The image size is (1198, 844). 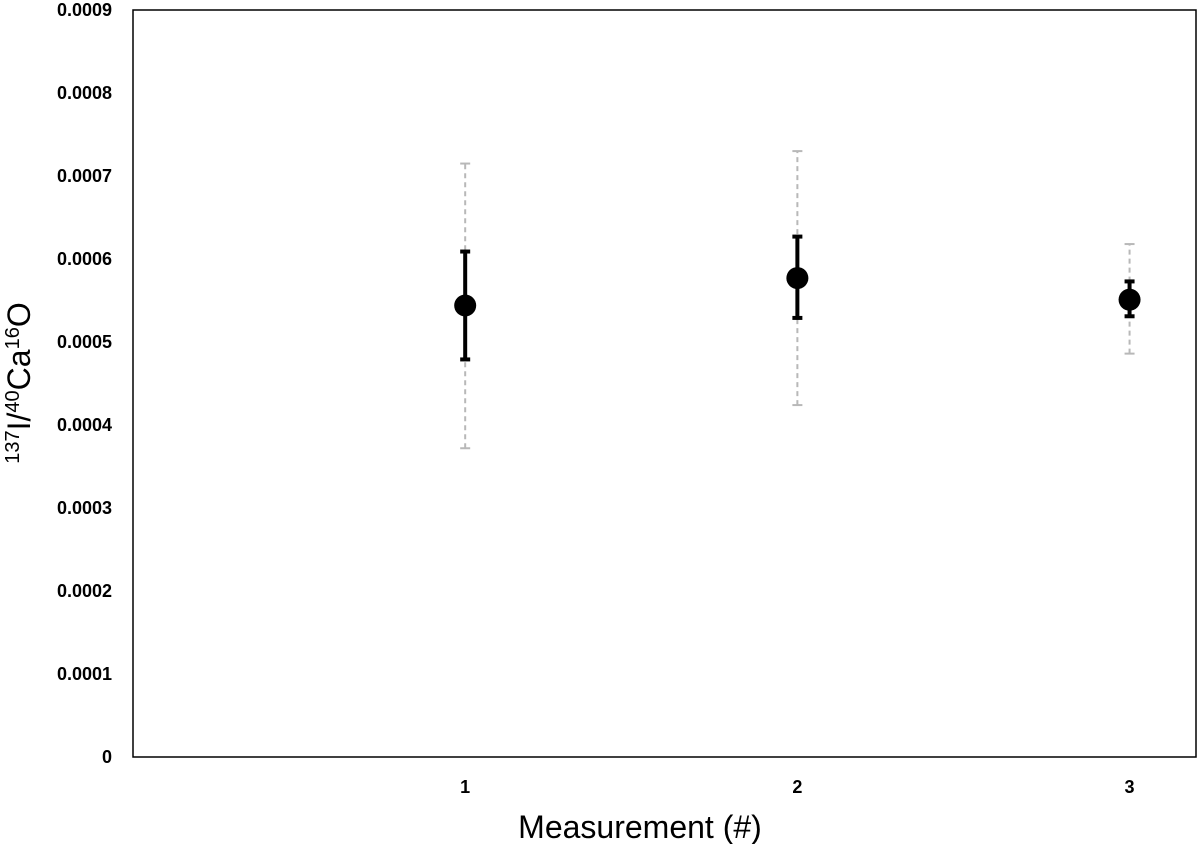 I want to click on x-axis-title: Measurement (#), so click(x=640, y=826).